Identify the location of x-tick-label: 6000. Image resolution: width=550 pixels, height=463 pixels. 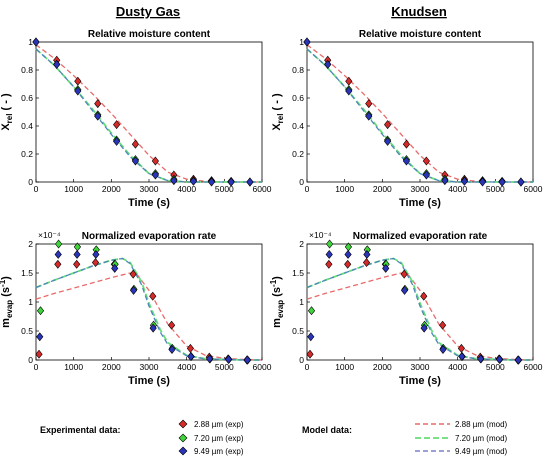
(533, 367).